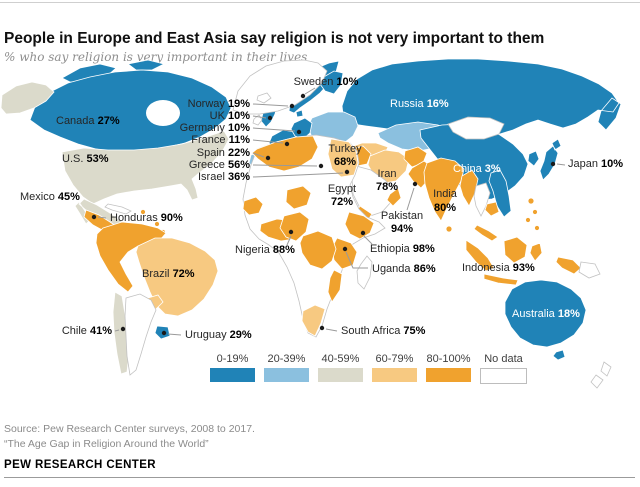 The image size is (640, 487). What do you see at coordinates (550, 159) in the screenshot?
I see `country-japan` at bounding box center [550, 159].